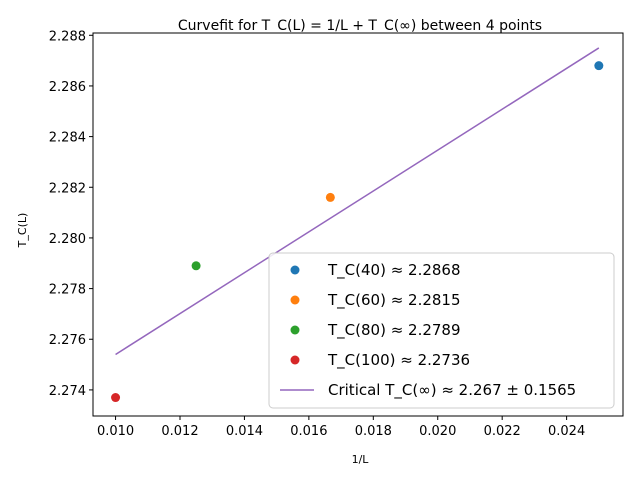  Describe the element at coordinates (341, 427) in the screenshot. I see `x-axis: 0.010 0.012 0.014 0.016 0.018 0.020 0.022 0.024` at that location.